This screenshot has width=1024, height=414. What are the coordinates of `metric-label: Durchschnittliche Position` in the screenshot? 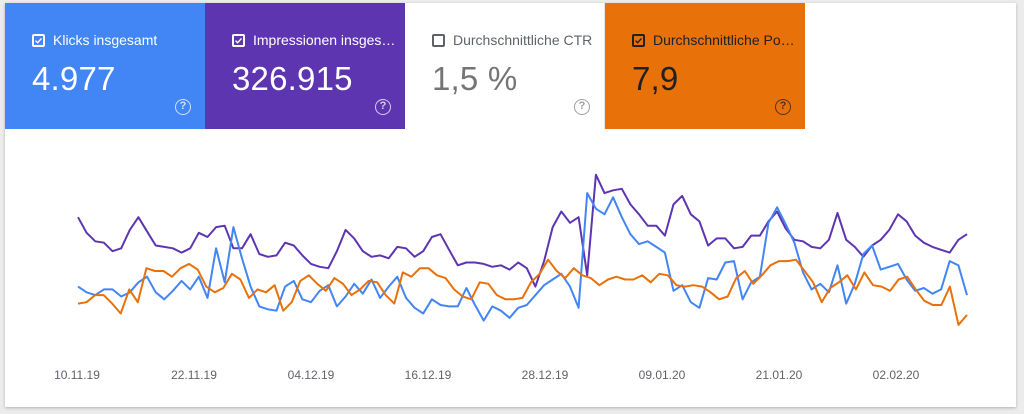 It's located at (726, 40).